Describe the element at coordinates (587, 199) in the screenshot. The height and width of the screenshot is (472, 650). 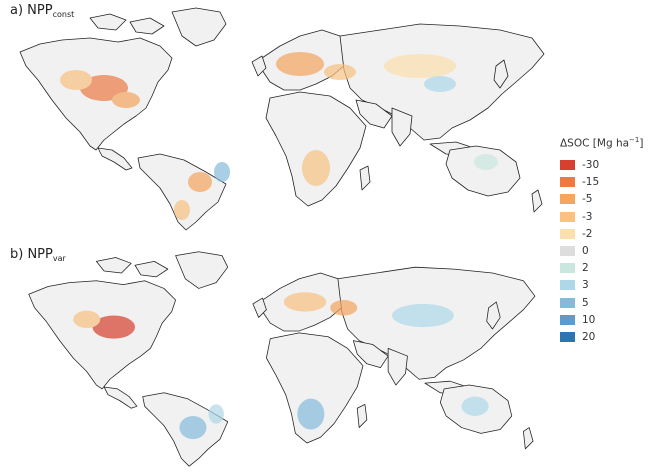
I see `legend-label: -5` at that location.